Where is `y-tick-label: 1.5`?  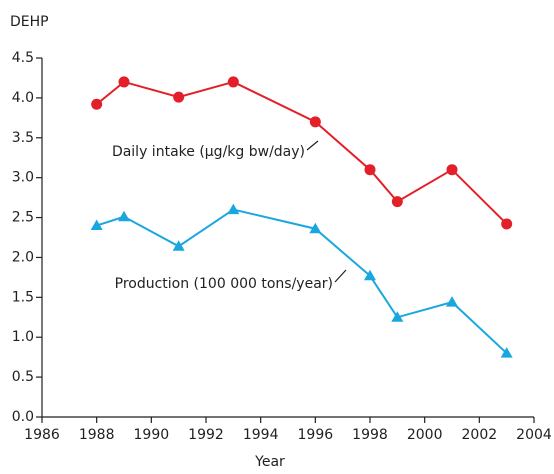 y-tick-label: 1.5 is located at coordinates (23, 297).